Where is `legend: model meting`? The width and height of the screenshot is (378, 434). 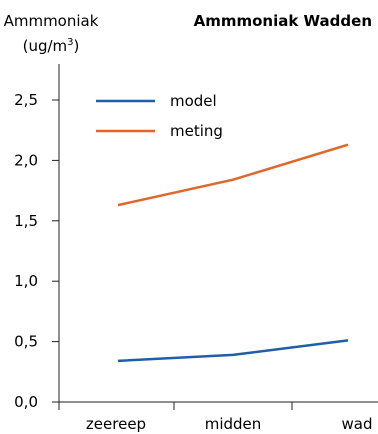
legend: model meting is located at coordinates (159, 116).